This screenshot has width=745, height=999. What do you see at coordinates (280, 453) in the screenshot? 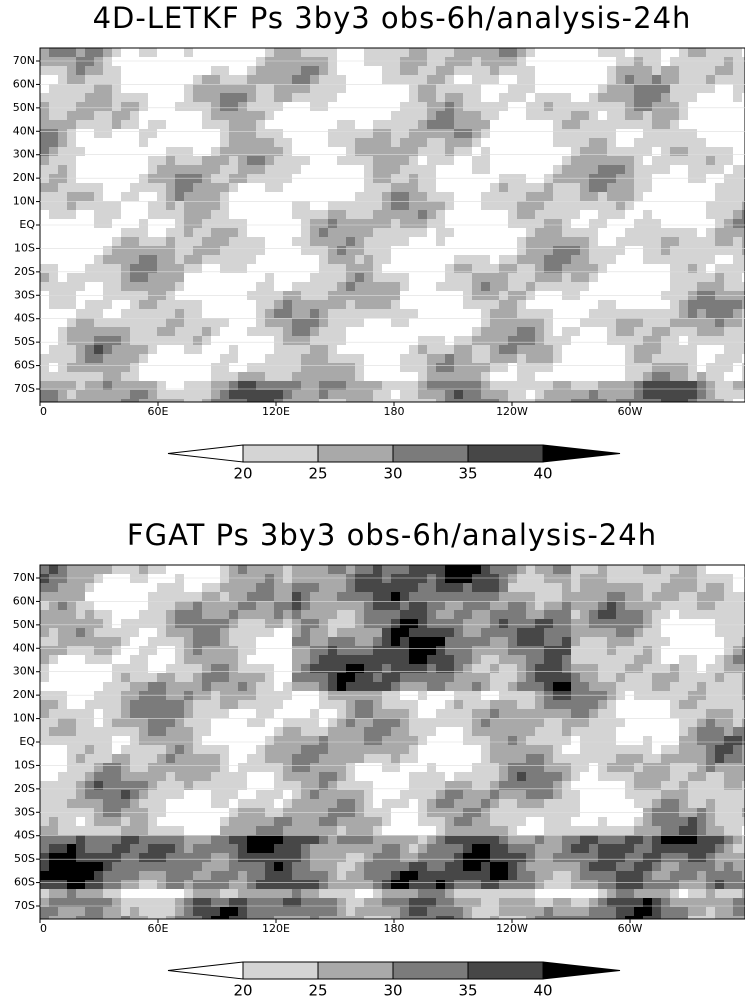
I see `colorbar-box` at bounding box center [280, 453].